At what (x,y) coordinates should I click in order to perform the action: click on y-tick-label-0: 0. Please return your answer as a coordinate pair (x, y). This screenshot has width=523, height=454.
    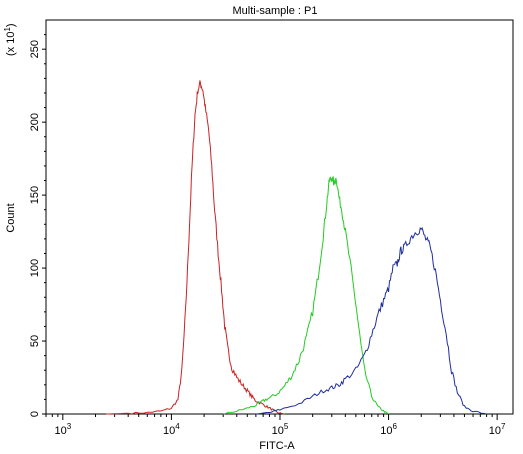
    Looking at the image, I should click on (35, 414).